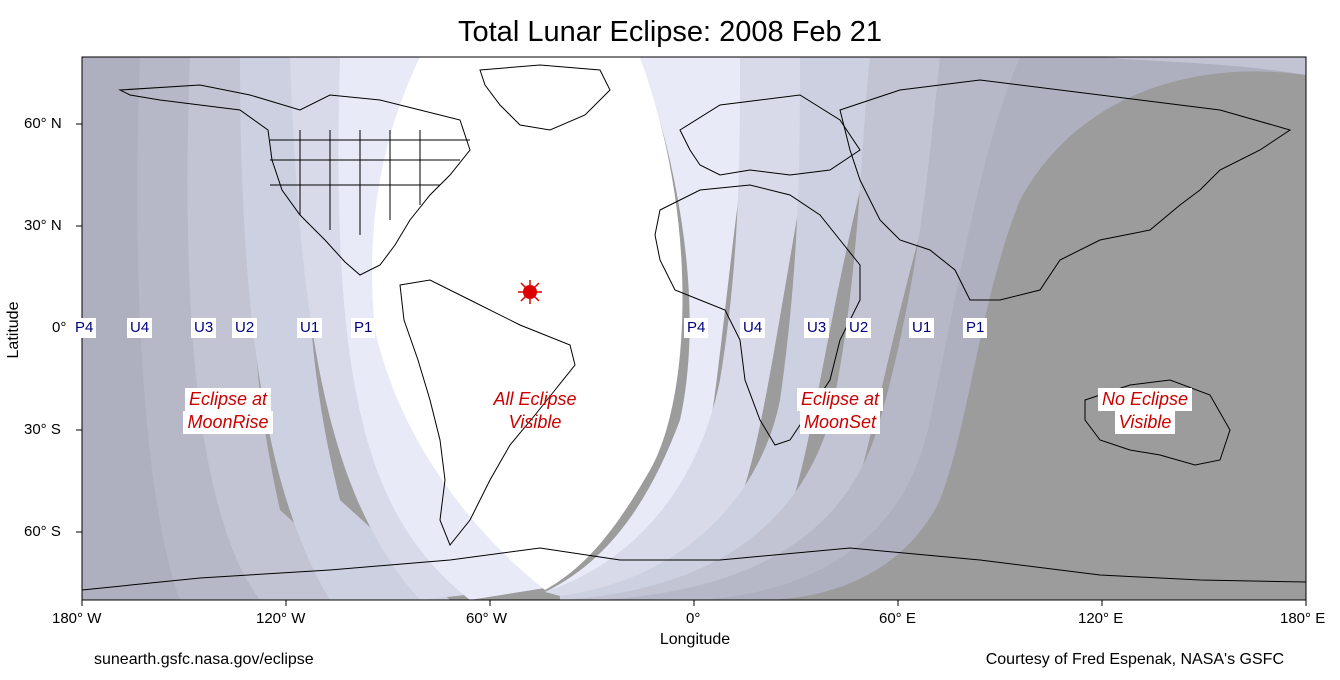 The width and height of the screenshot is (1340, 680). Describe the element at coordinates (535, 399) in the screenshot. I see `region-label-line: All Eclipse` at that location.